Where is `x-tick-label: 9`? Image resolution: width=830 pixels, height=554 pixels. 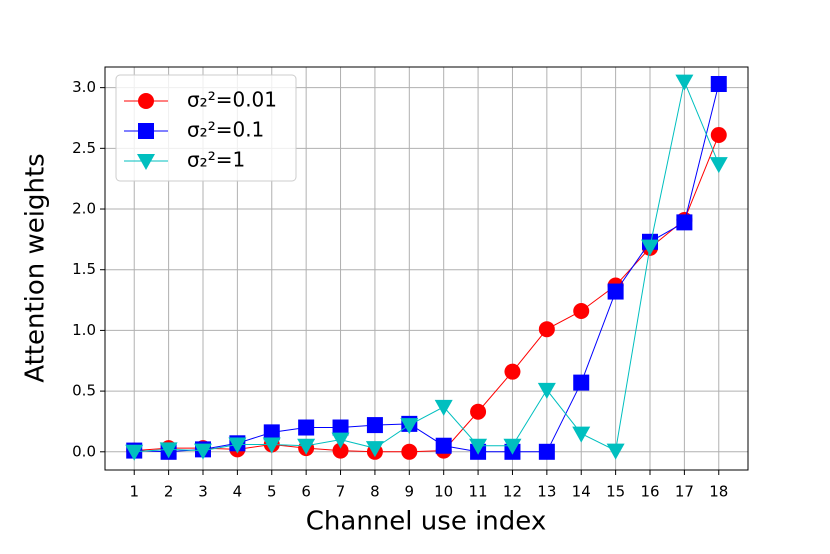 x-tick-label: 9 is located at coordinates (410, 492).